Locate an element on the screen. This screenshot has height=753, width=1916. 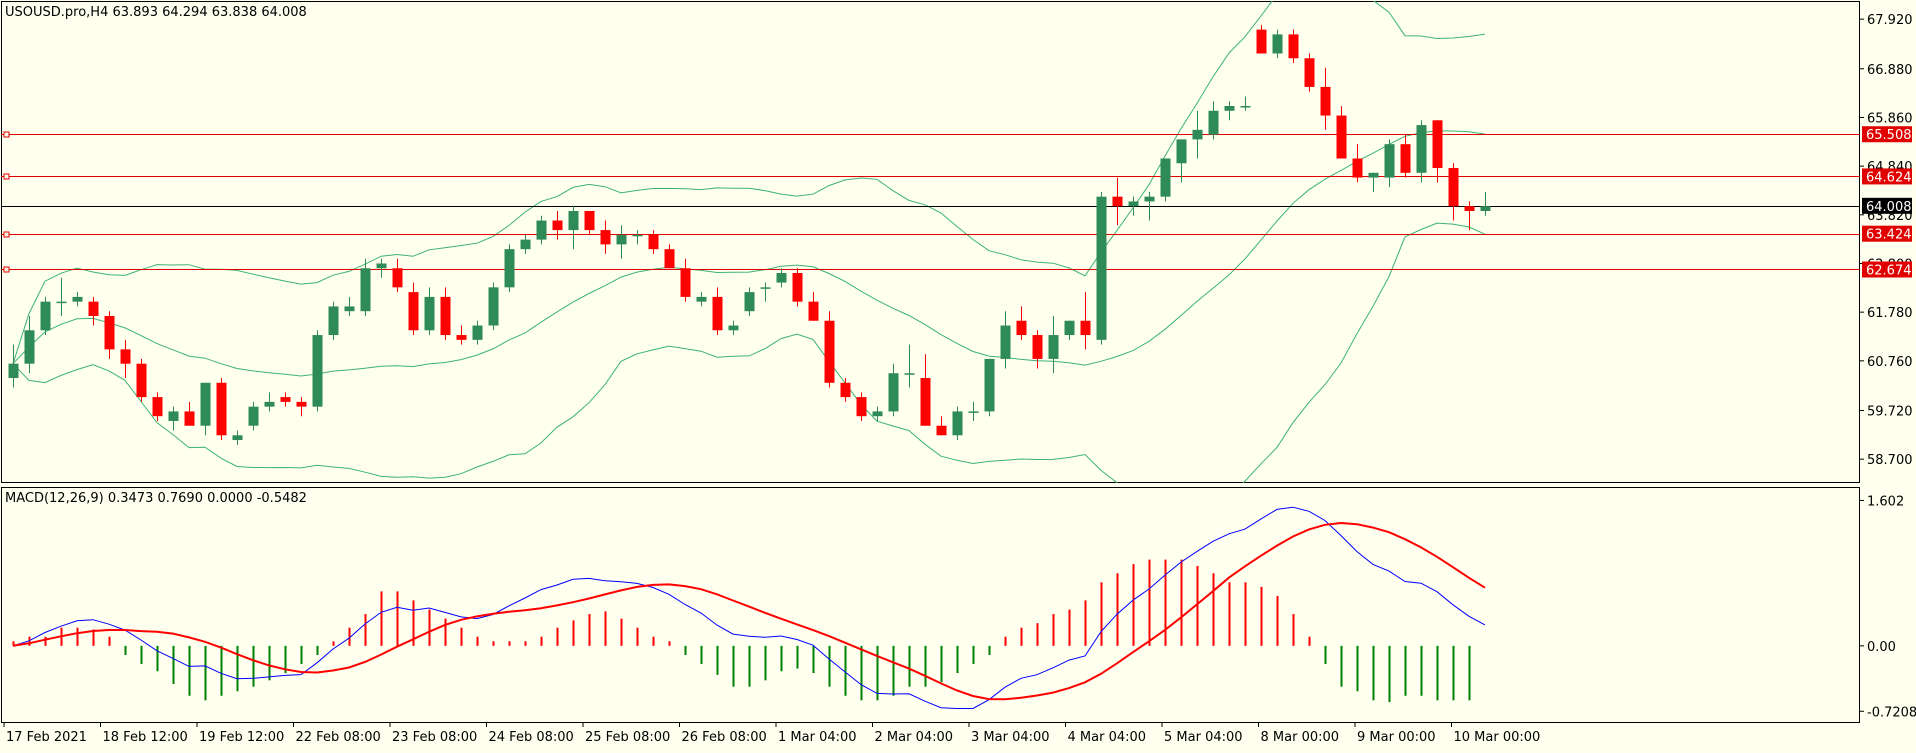
time-tick-label: 1 Mar 04:00 is located at coordinates (817, 737).